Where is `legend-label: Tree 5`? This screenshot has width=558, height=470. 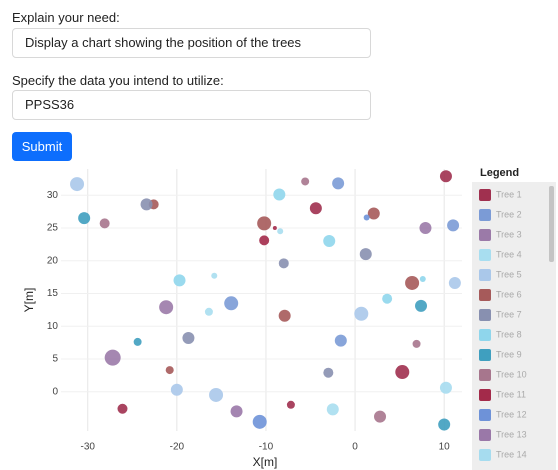
legend-label: Tree 5 is located at coordinates (509, 274).